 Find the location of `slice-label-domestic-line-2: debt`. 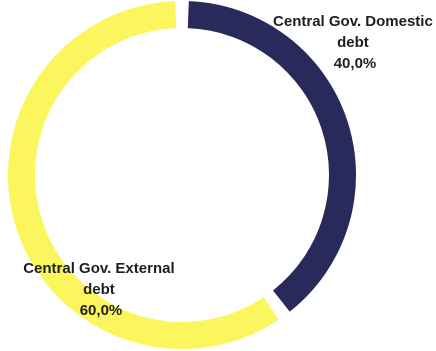

slice-label-domestic-line-2: debt is located at coordinates (353, 42).